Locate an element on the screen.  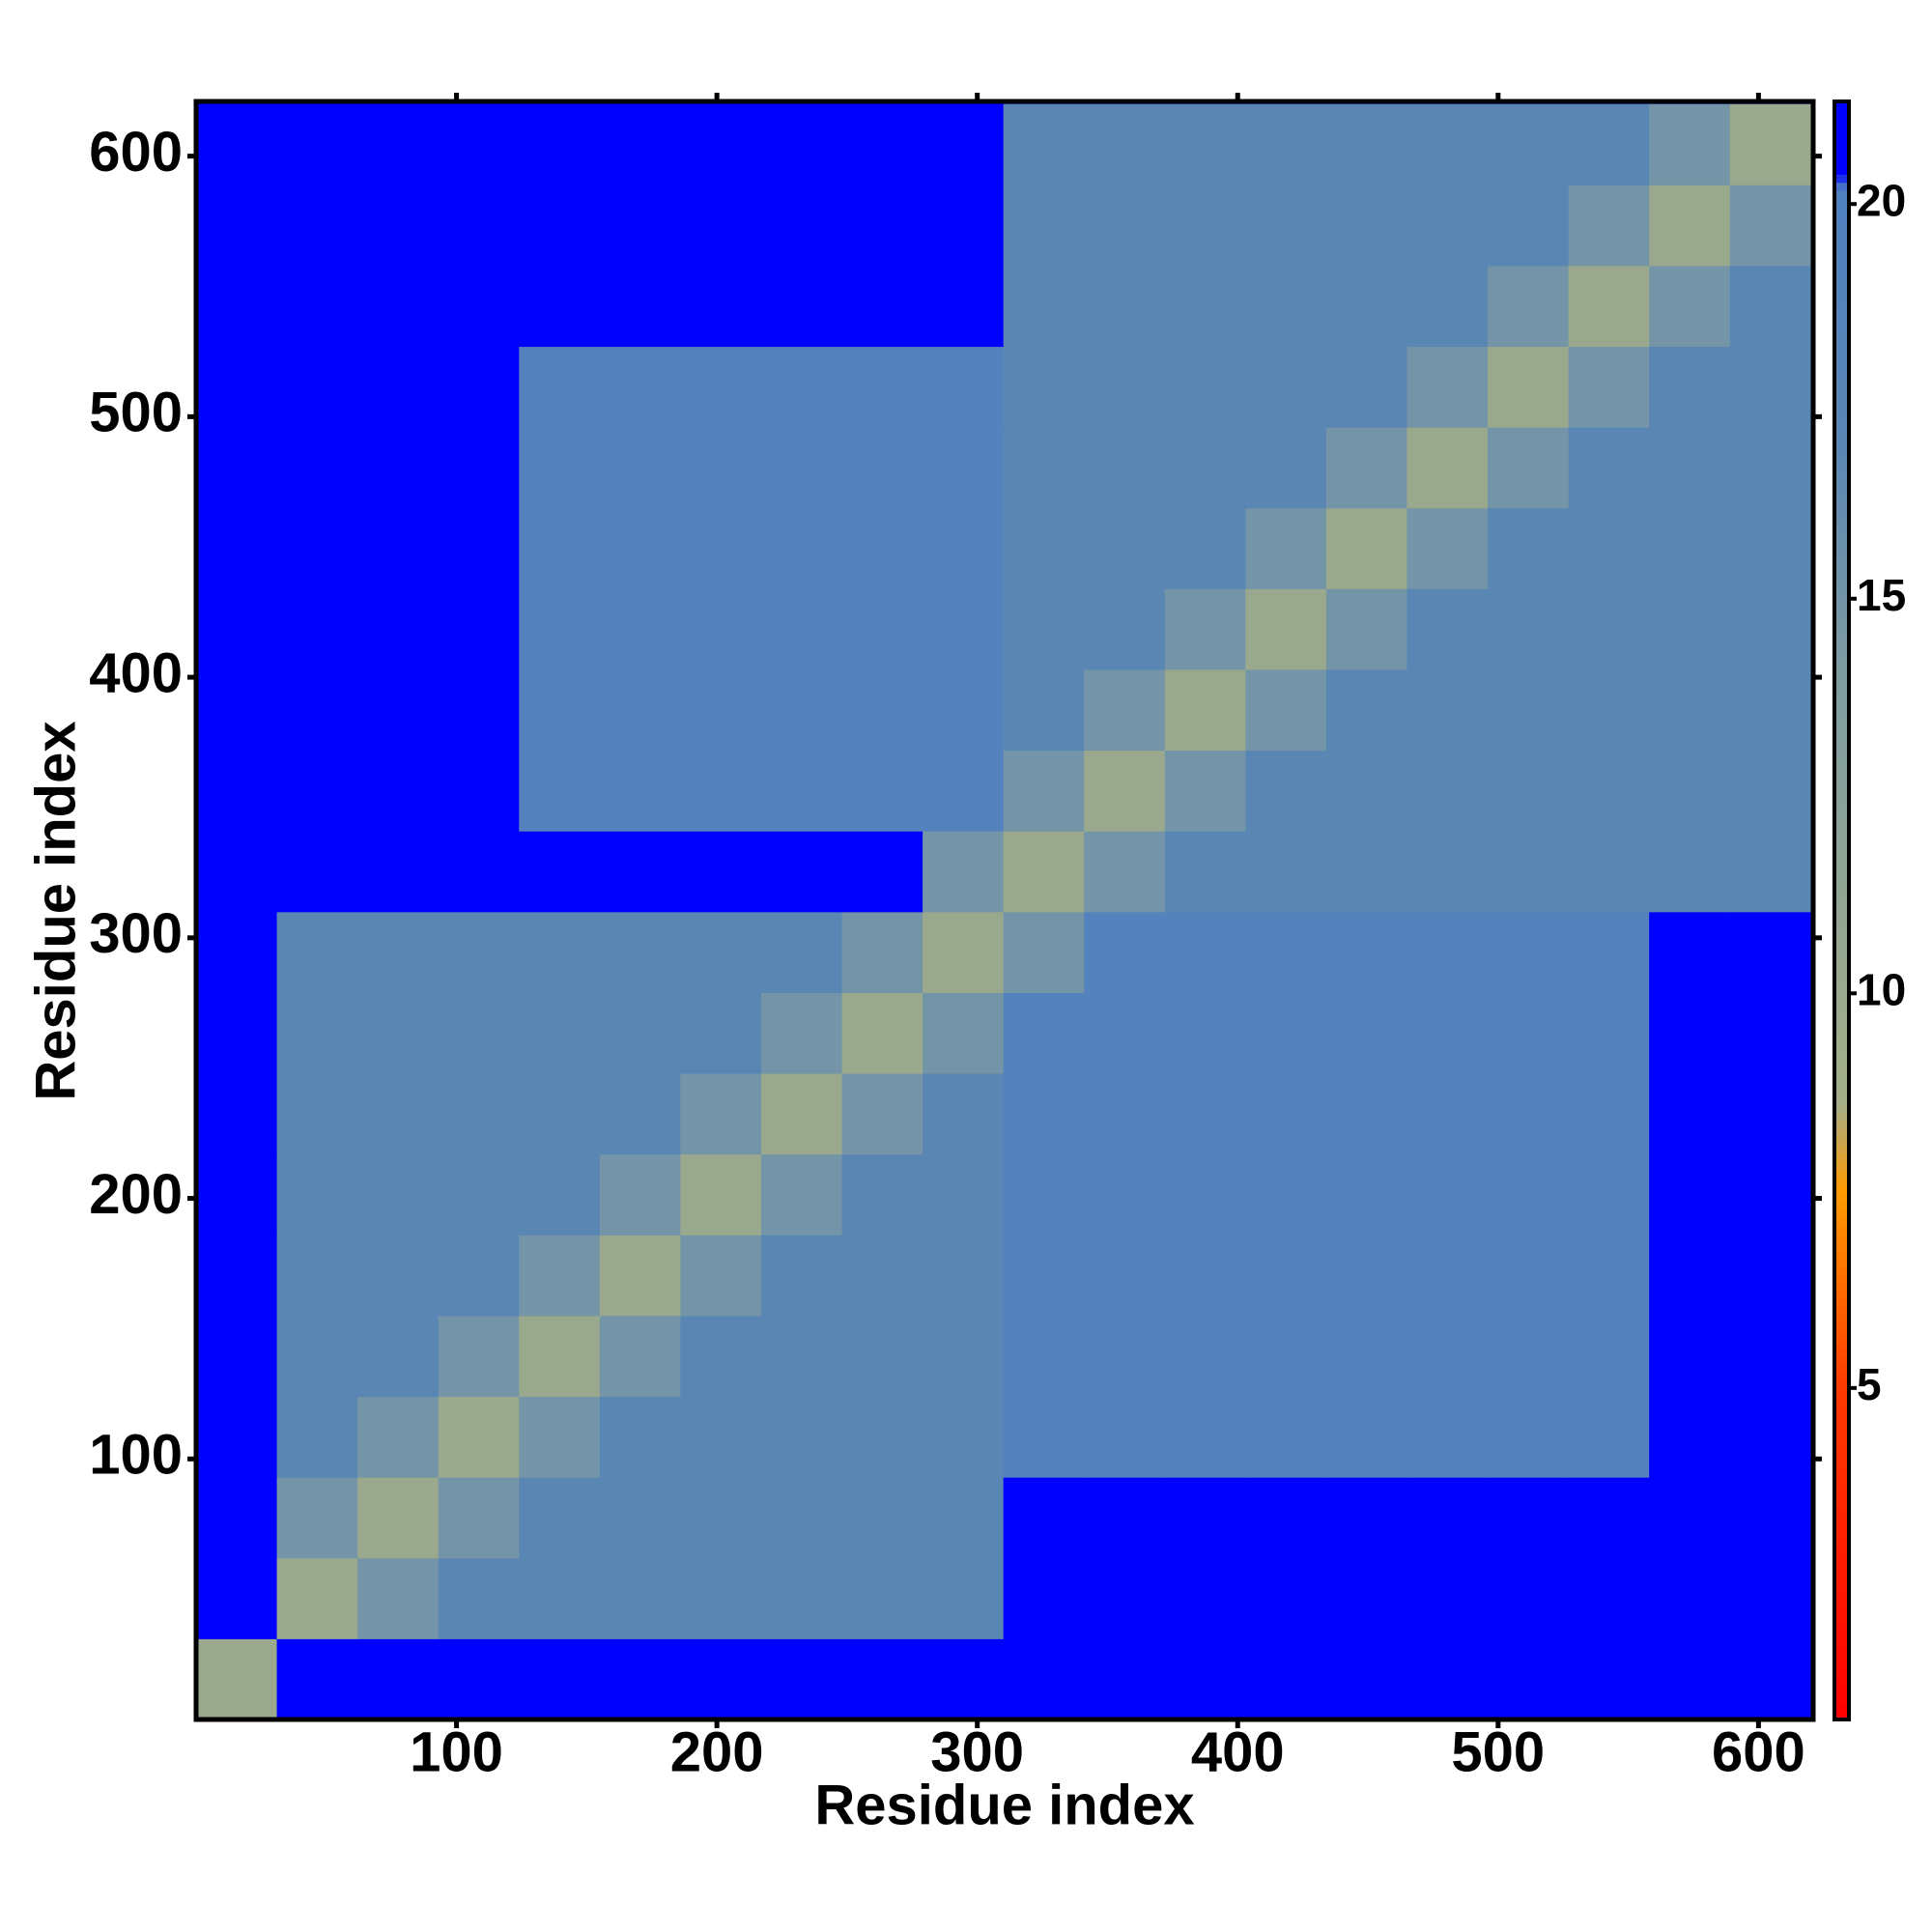
colorbar: 5 10 15 20 is located at coordinates (1869, 910).